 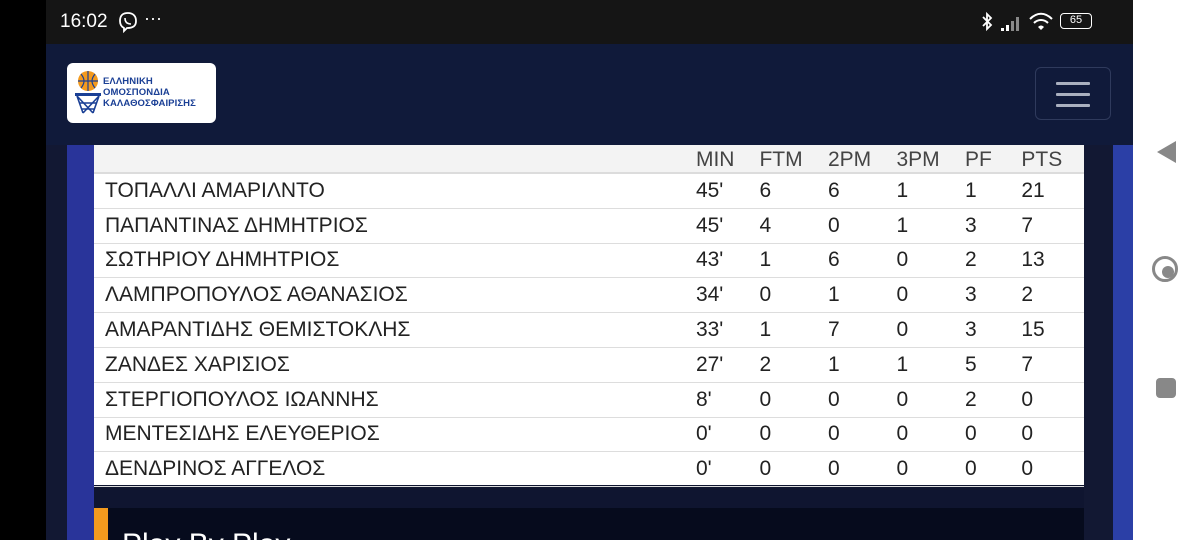 I want to click on player-name: ΜΕΝΤΕΣΙΔΗΣ ΕΛΕΥΘΕΡΙΟΣ, so click(x=395, y=435).